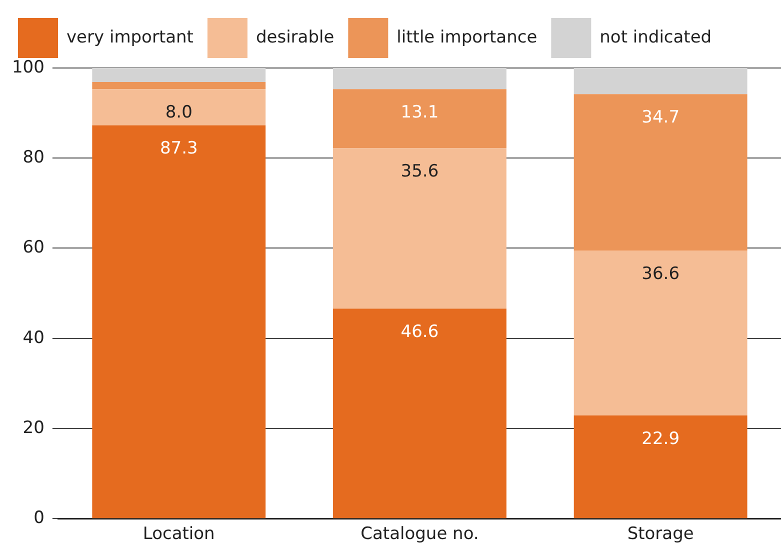  What do you see at coordinates (179, 148) in the screenshot?
I see `data-label: 87.3` at bounding box center [179, 148].